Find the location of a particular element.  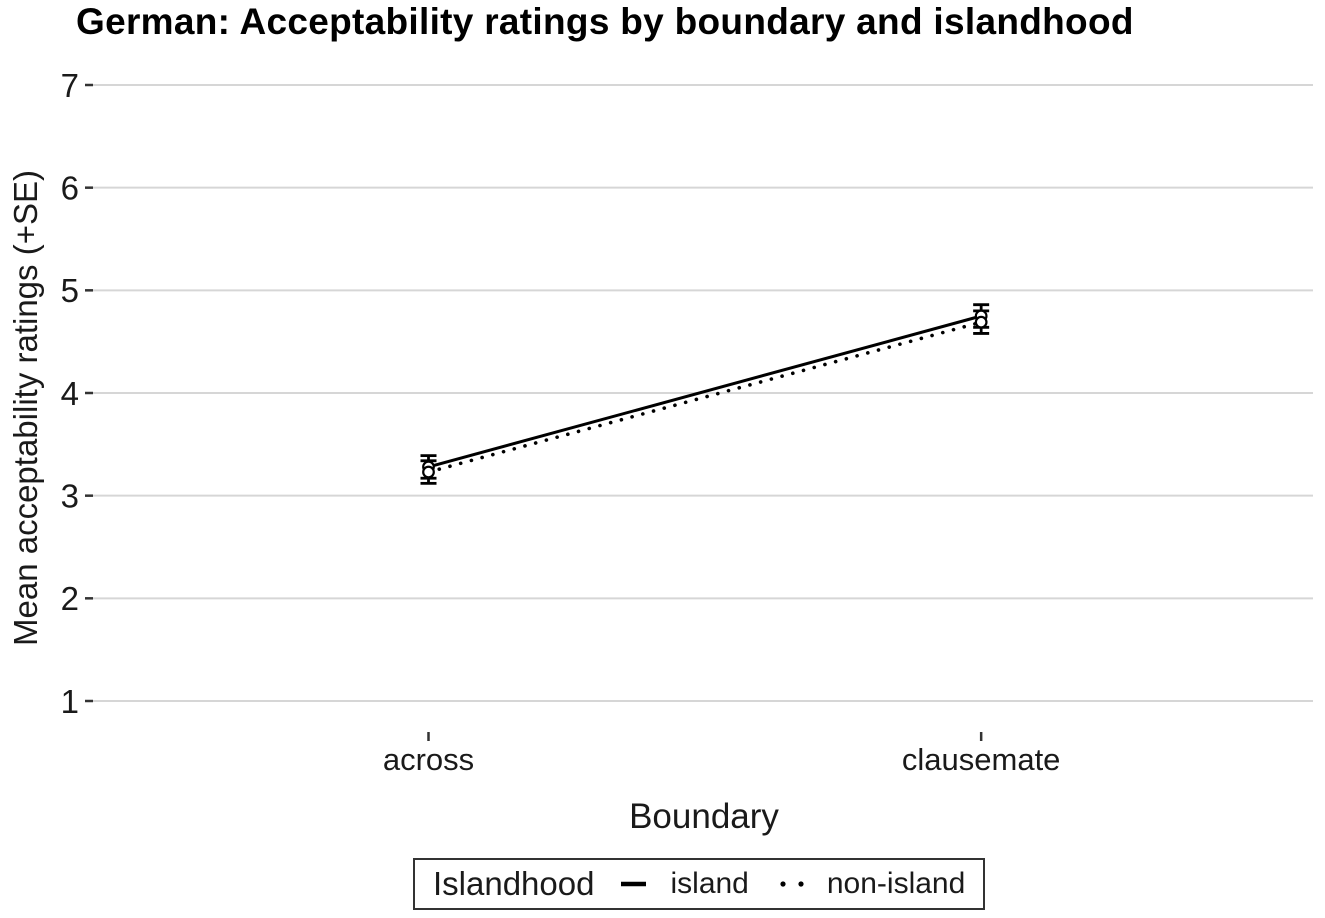

y-tick-label-6: 6 is located at coordinates (70, 188).